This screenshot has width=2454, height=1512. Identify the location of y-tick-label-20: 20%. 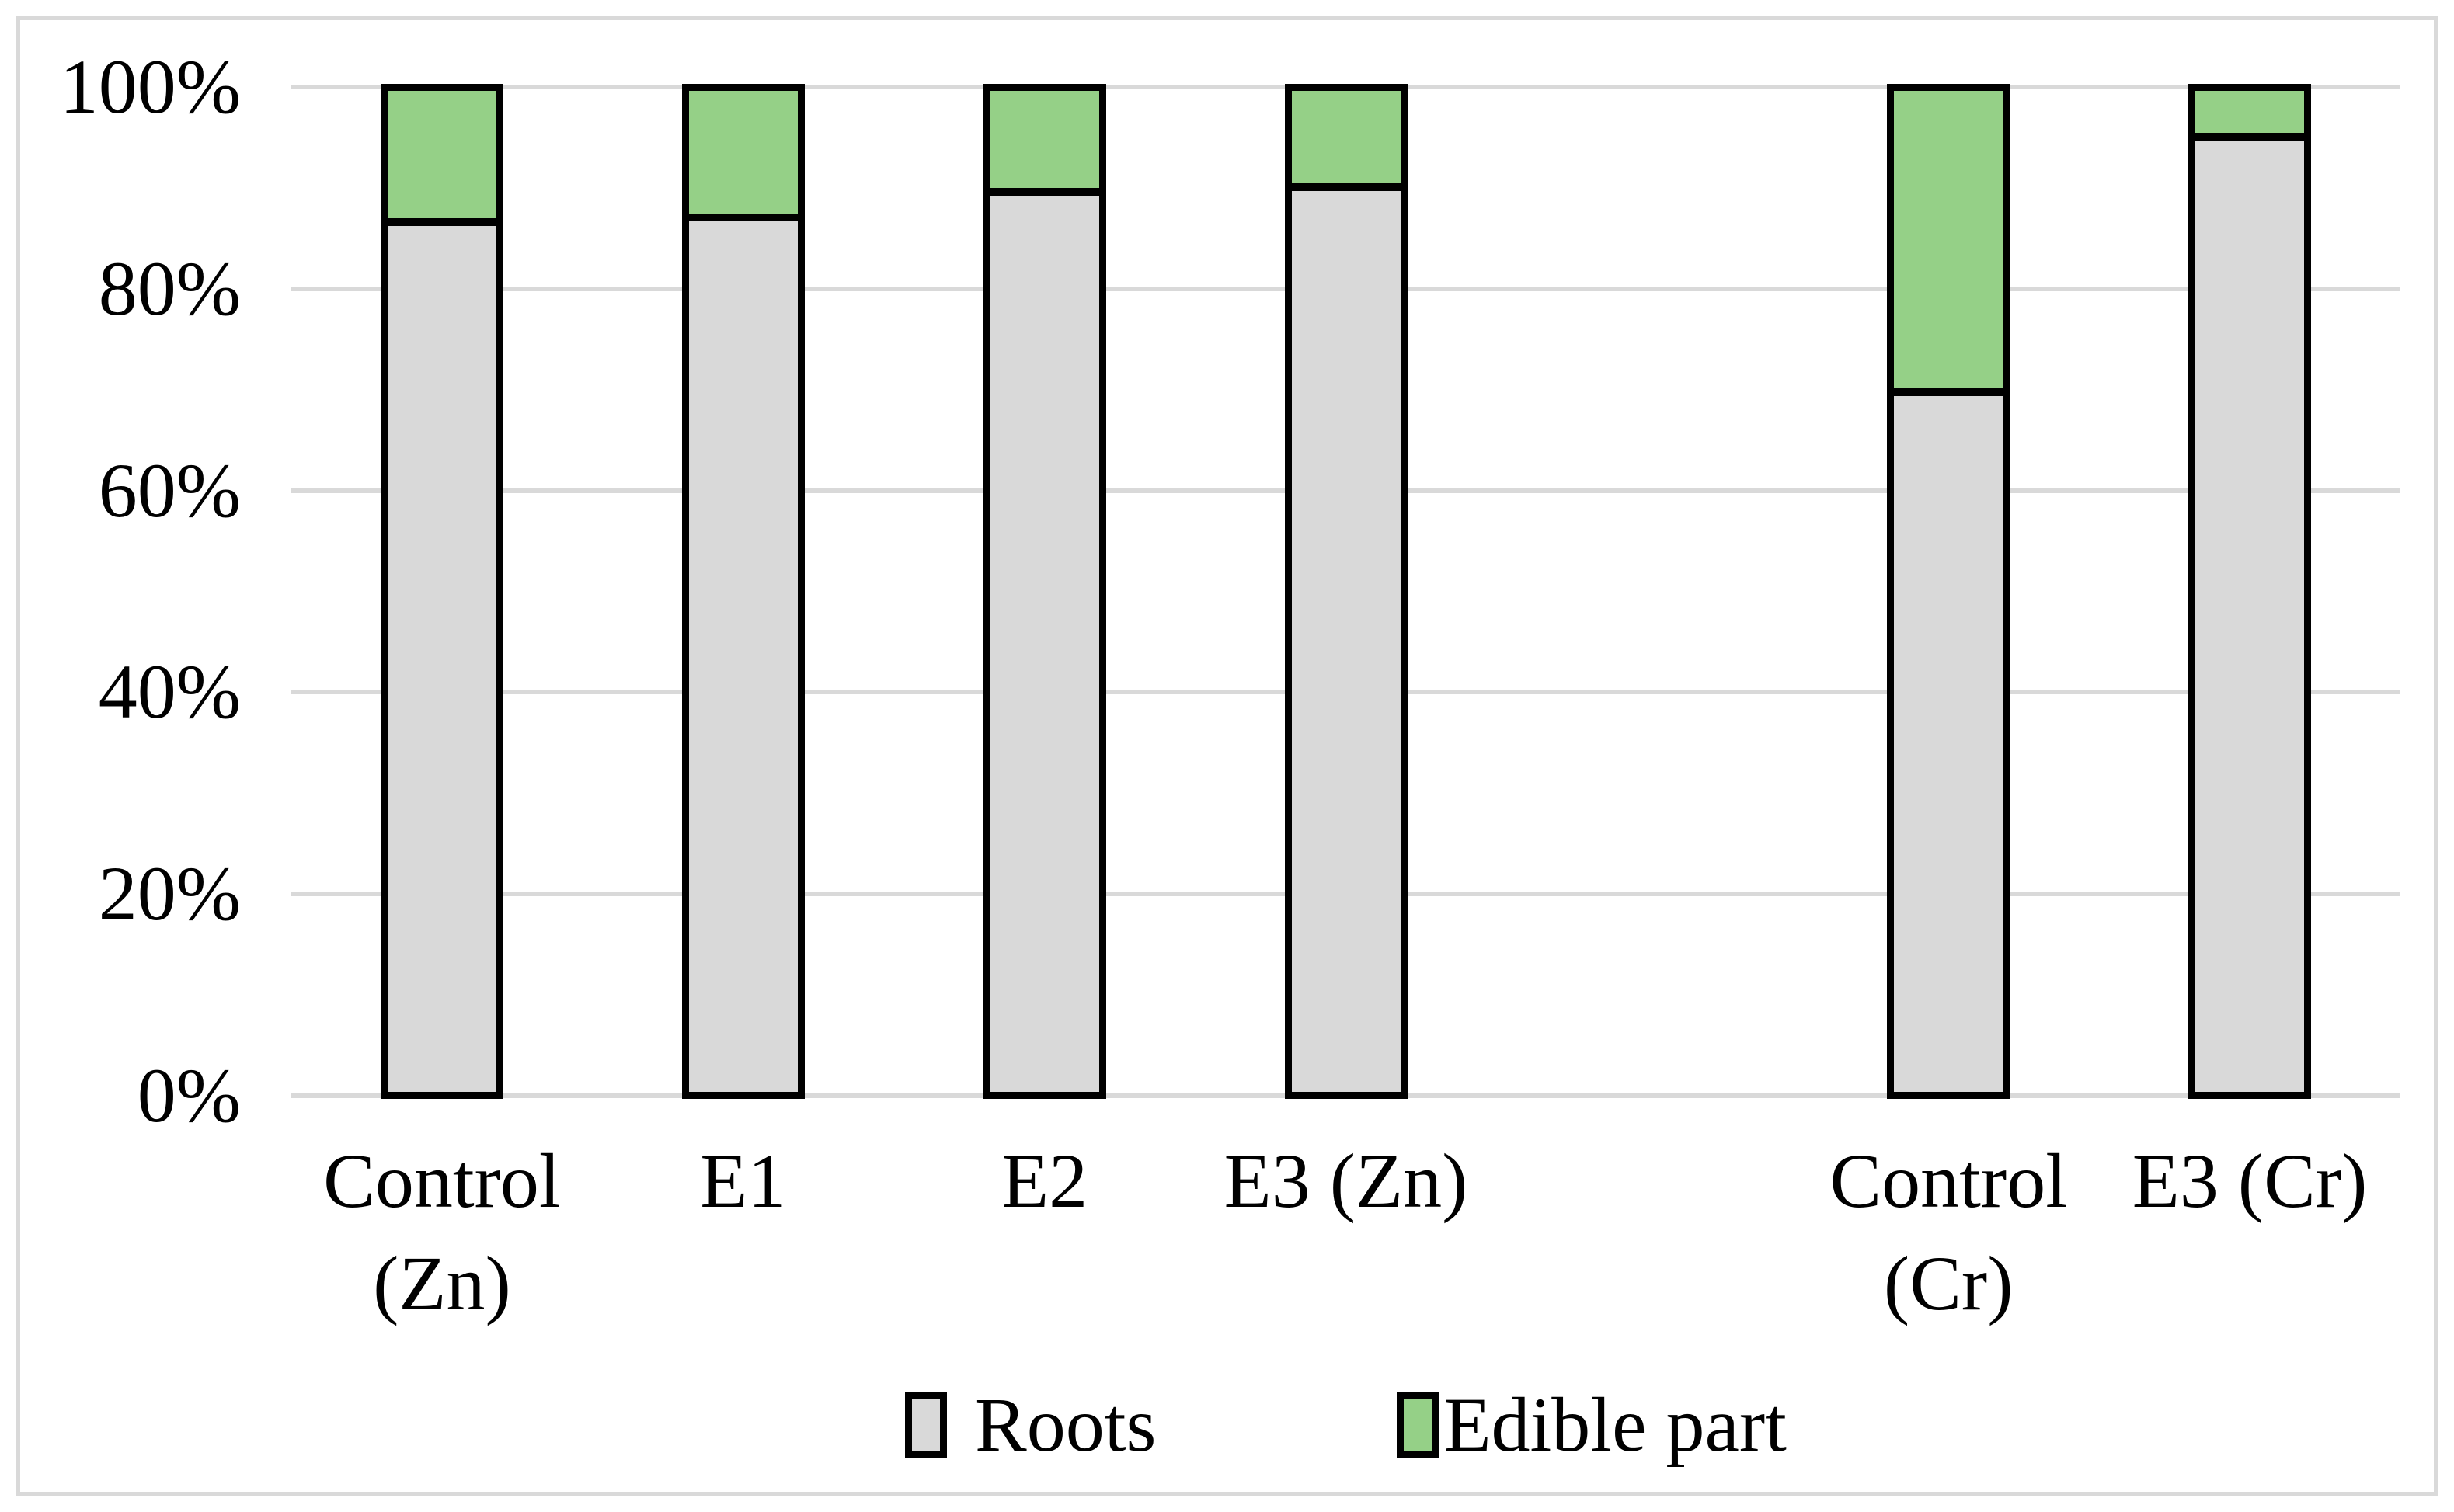
(169, 893).